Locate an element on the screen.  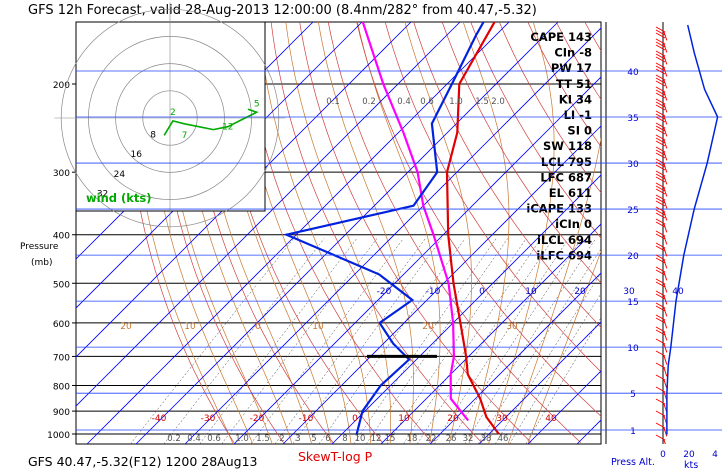
dry-adiabat-label: 10 is located at coordinates (318, 327).